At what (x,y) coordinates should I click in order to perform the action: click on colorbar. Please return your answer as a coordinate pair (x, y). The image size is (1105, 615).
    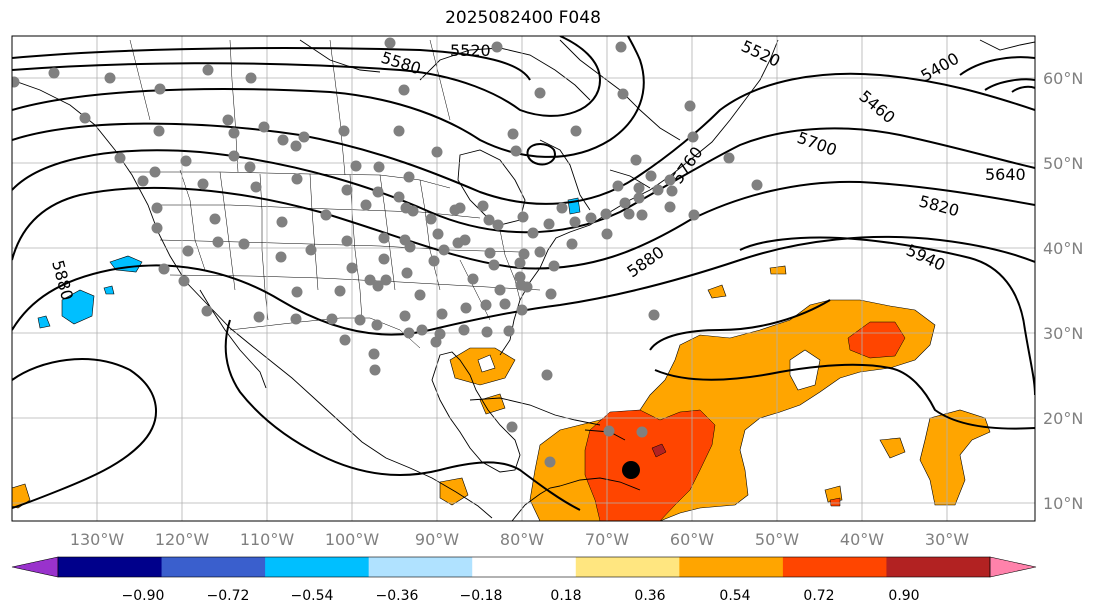
    Looking at the image, I should click on (524, 567).